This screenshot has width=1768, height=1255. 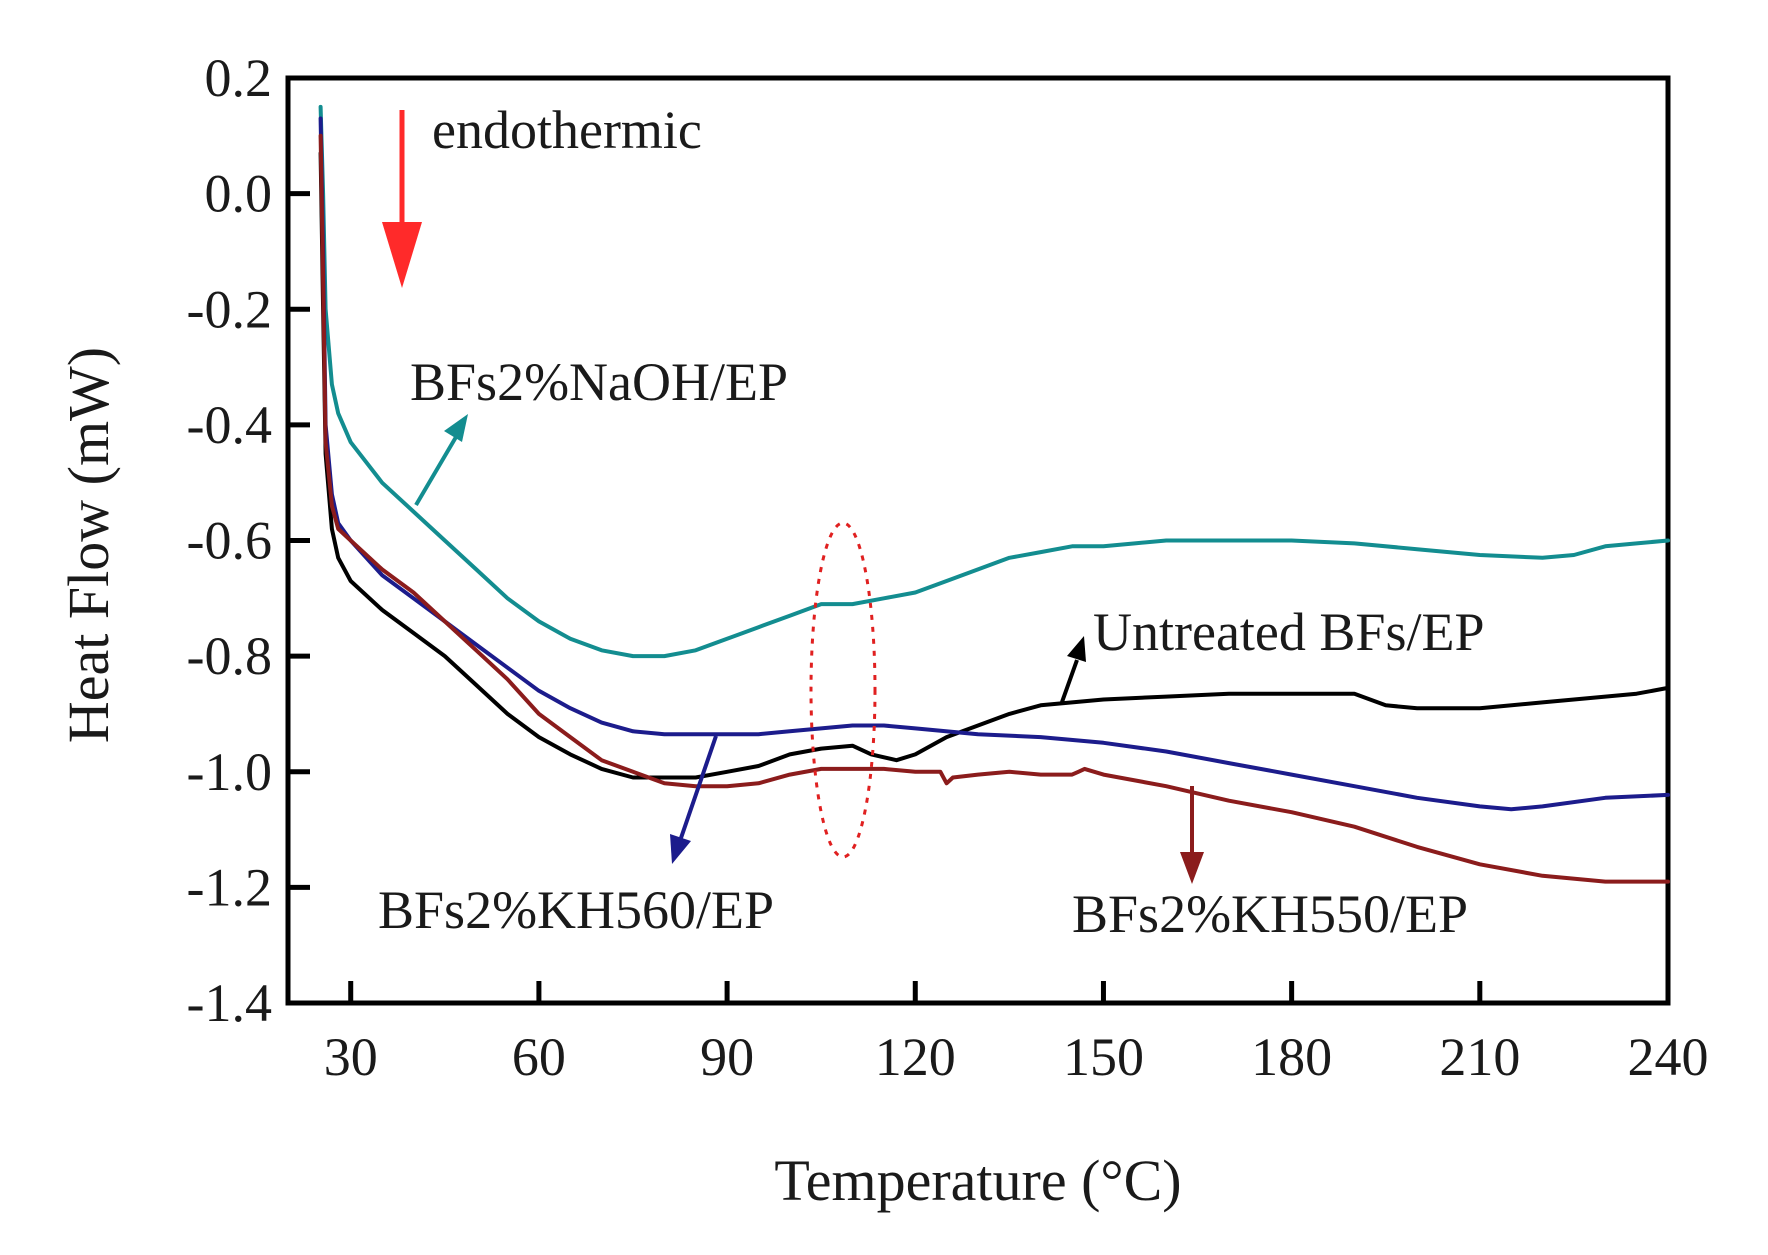 I want to click on pointer-kh560, so click(x=694, y=799).